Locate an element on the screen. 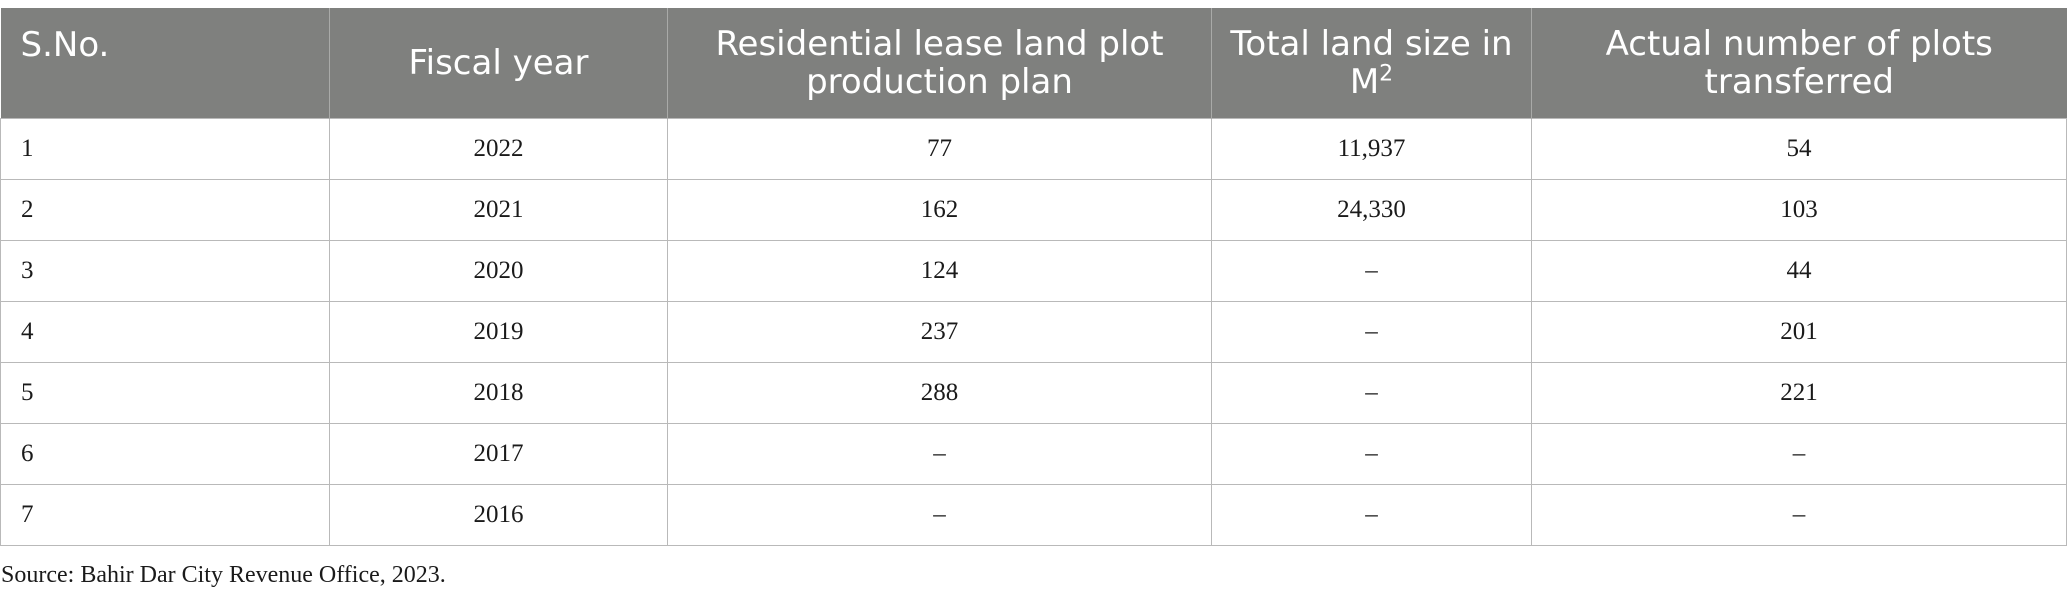  table-row: 7 2016 – – – is located at coordinates (1033, 514).